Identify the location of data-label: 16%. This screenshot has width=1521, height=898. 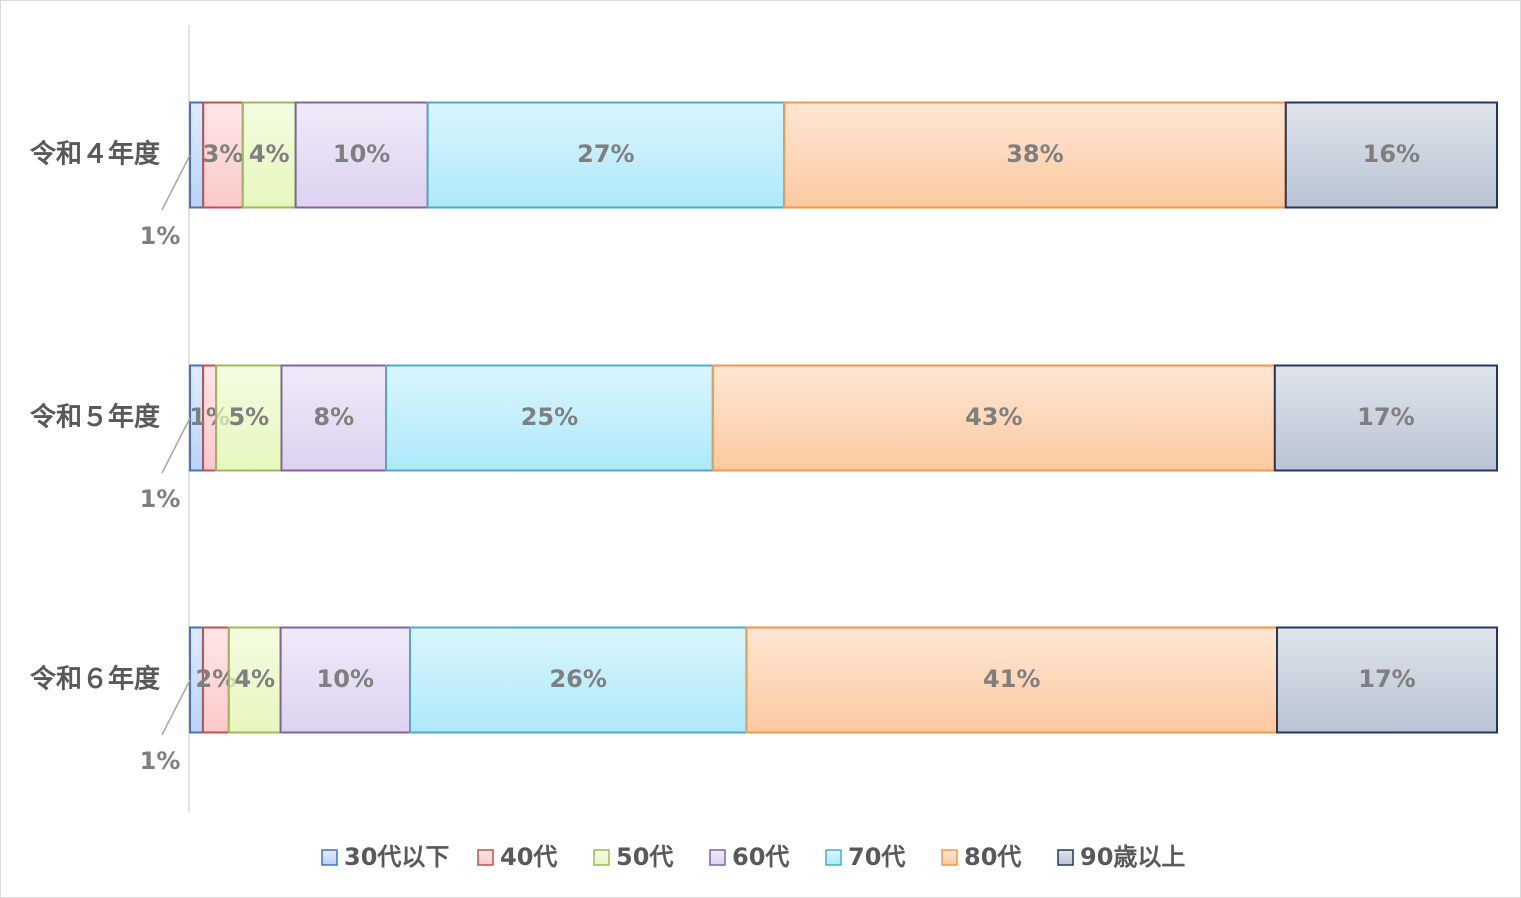
(1391, 154).